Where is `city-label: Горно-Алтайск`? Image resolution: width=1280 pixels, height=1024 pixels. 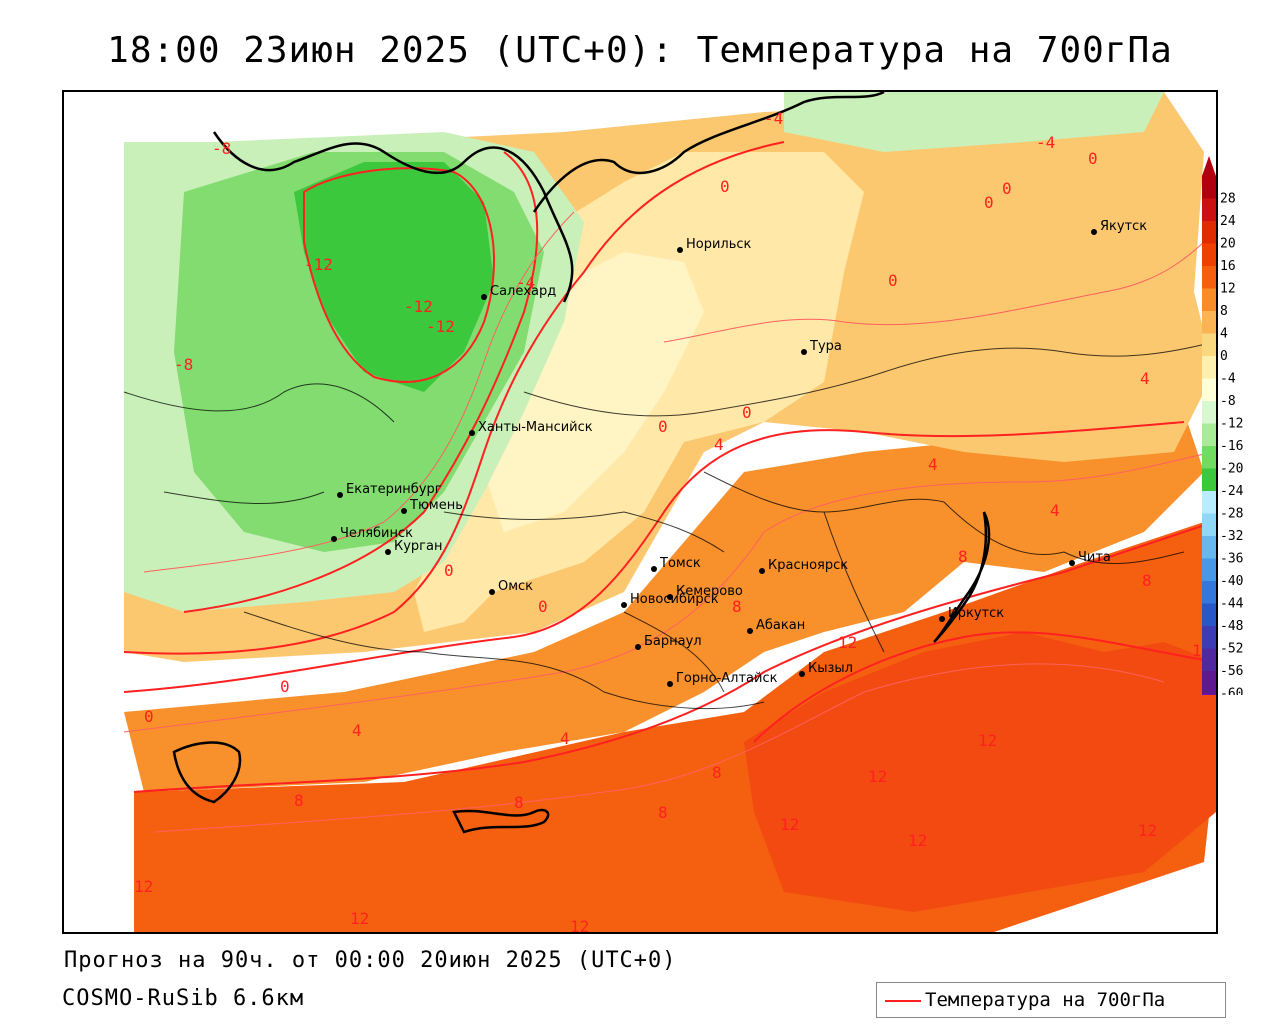 city-label: Горно-Алтайск is located at coordinates (727, 678).